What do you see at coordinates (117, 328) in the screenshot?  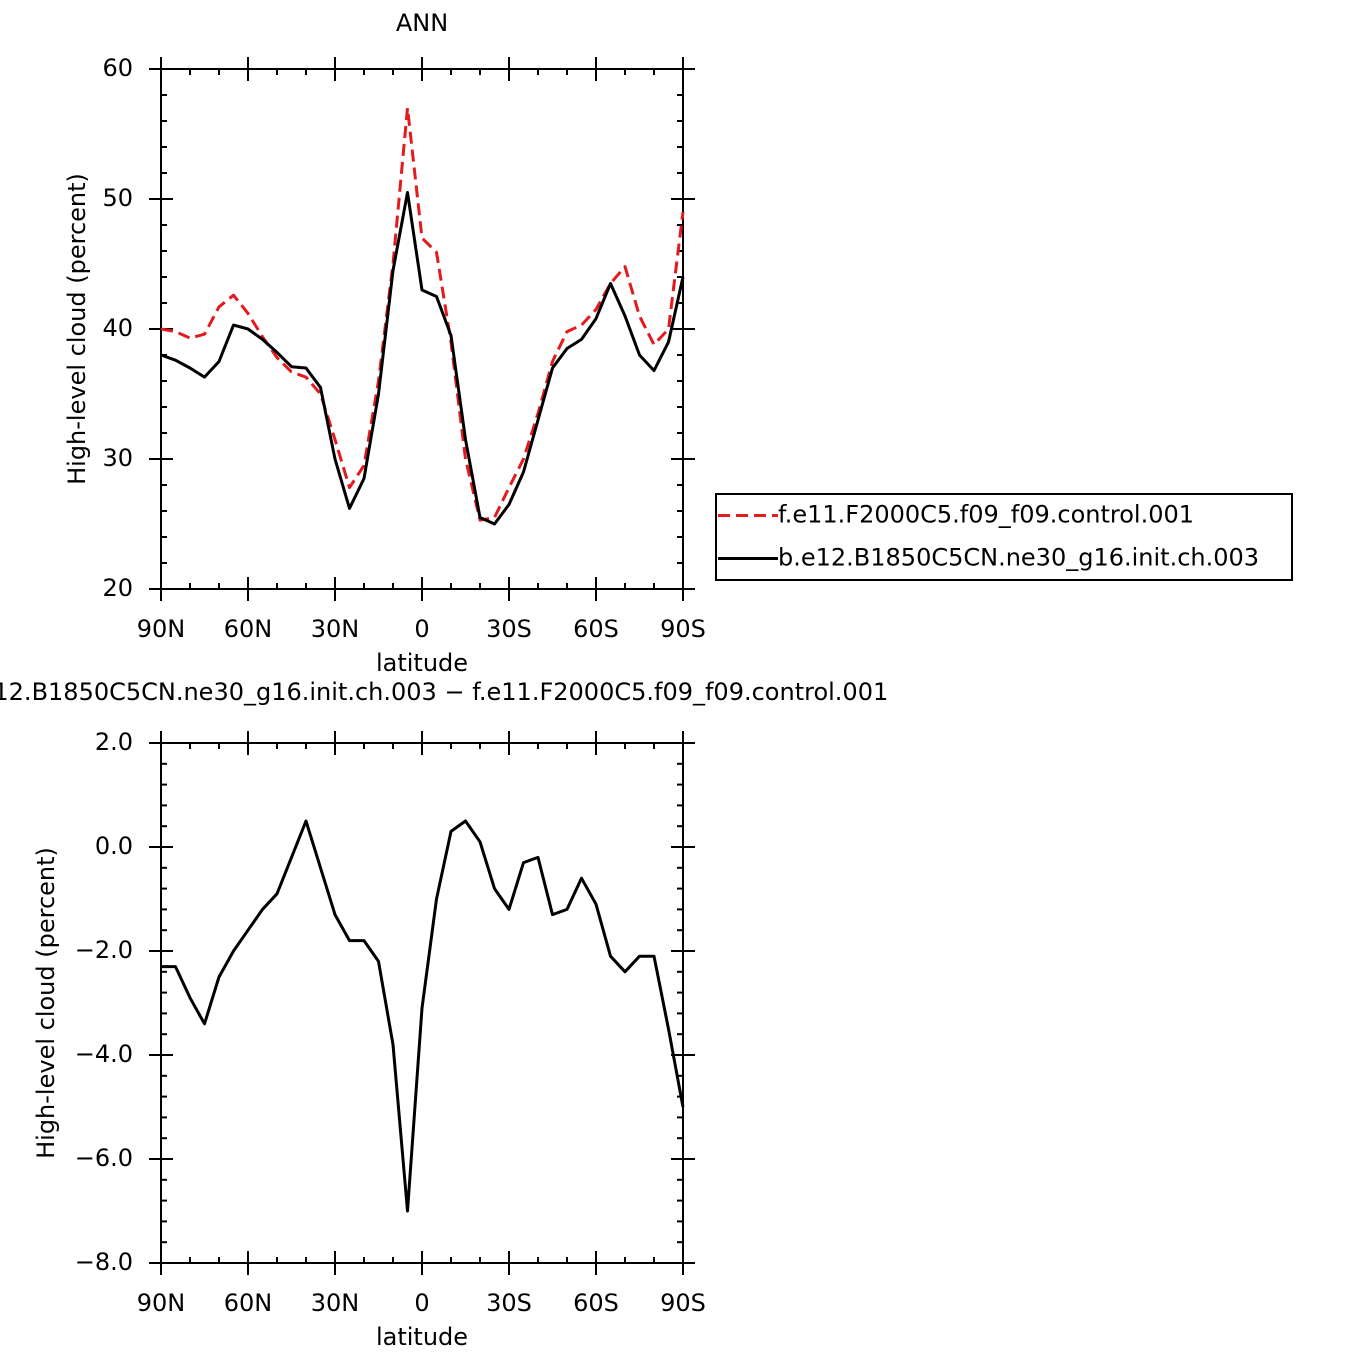 I see `y-tick-label: 40` at bounding box center [117, 328].